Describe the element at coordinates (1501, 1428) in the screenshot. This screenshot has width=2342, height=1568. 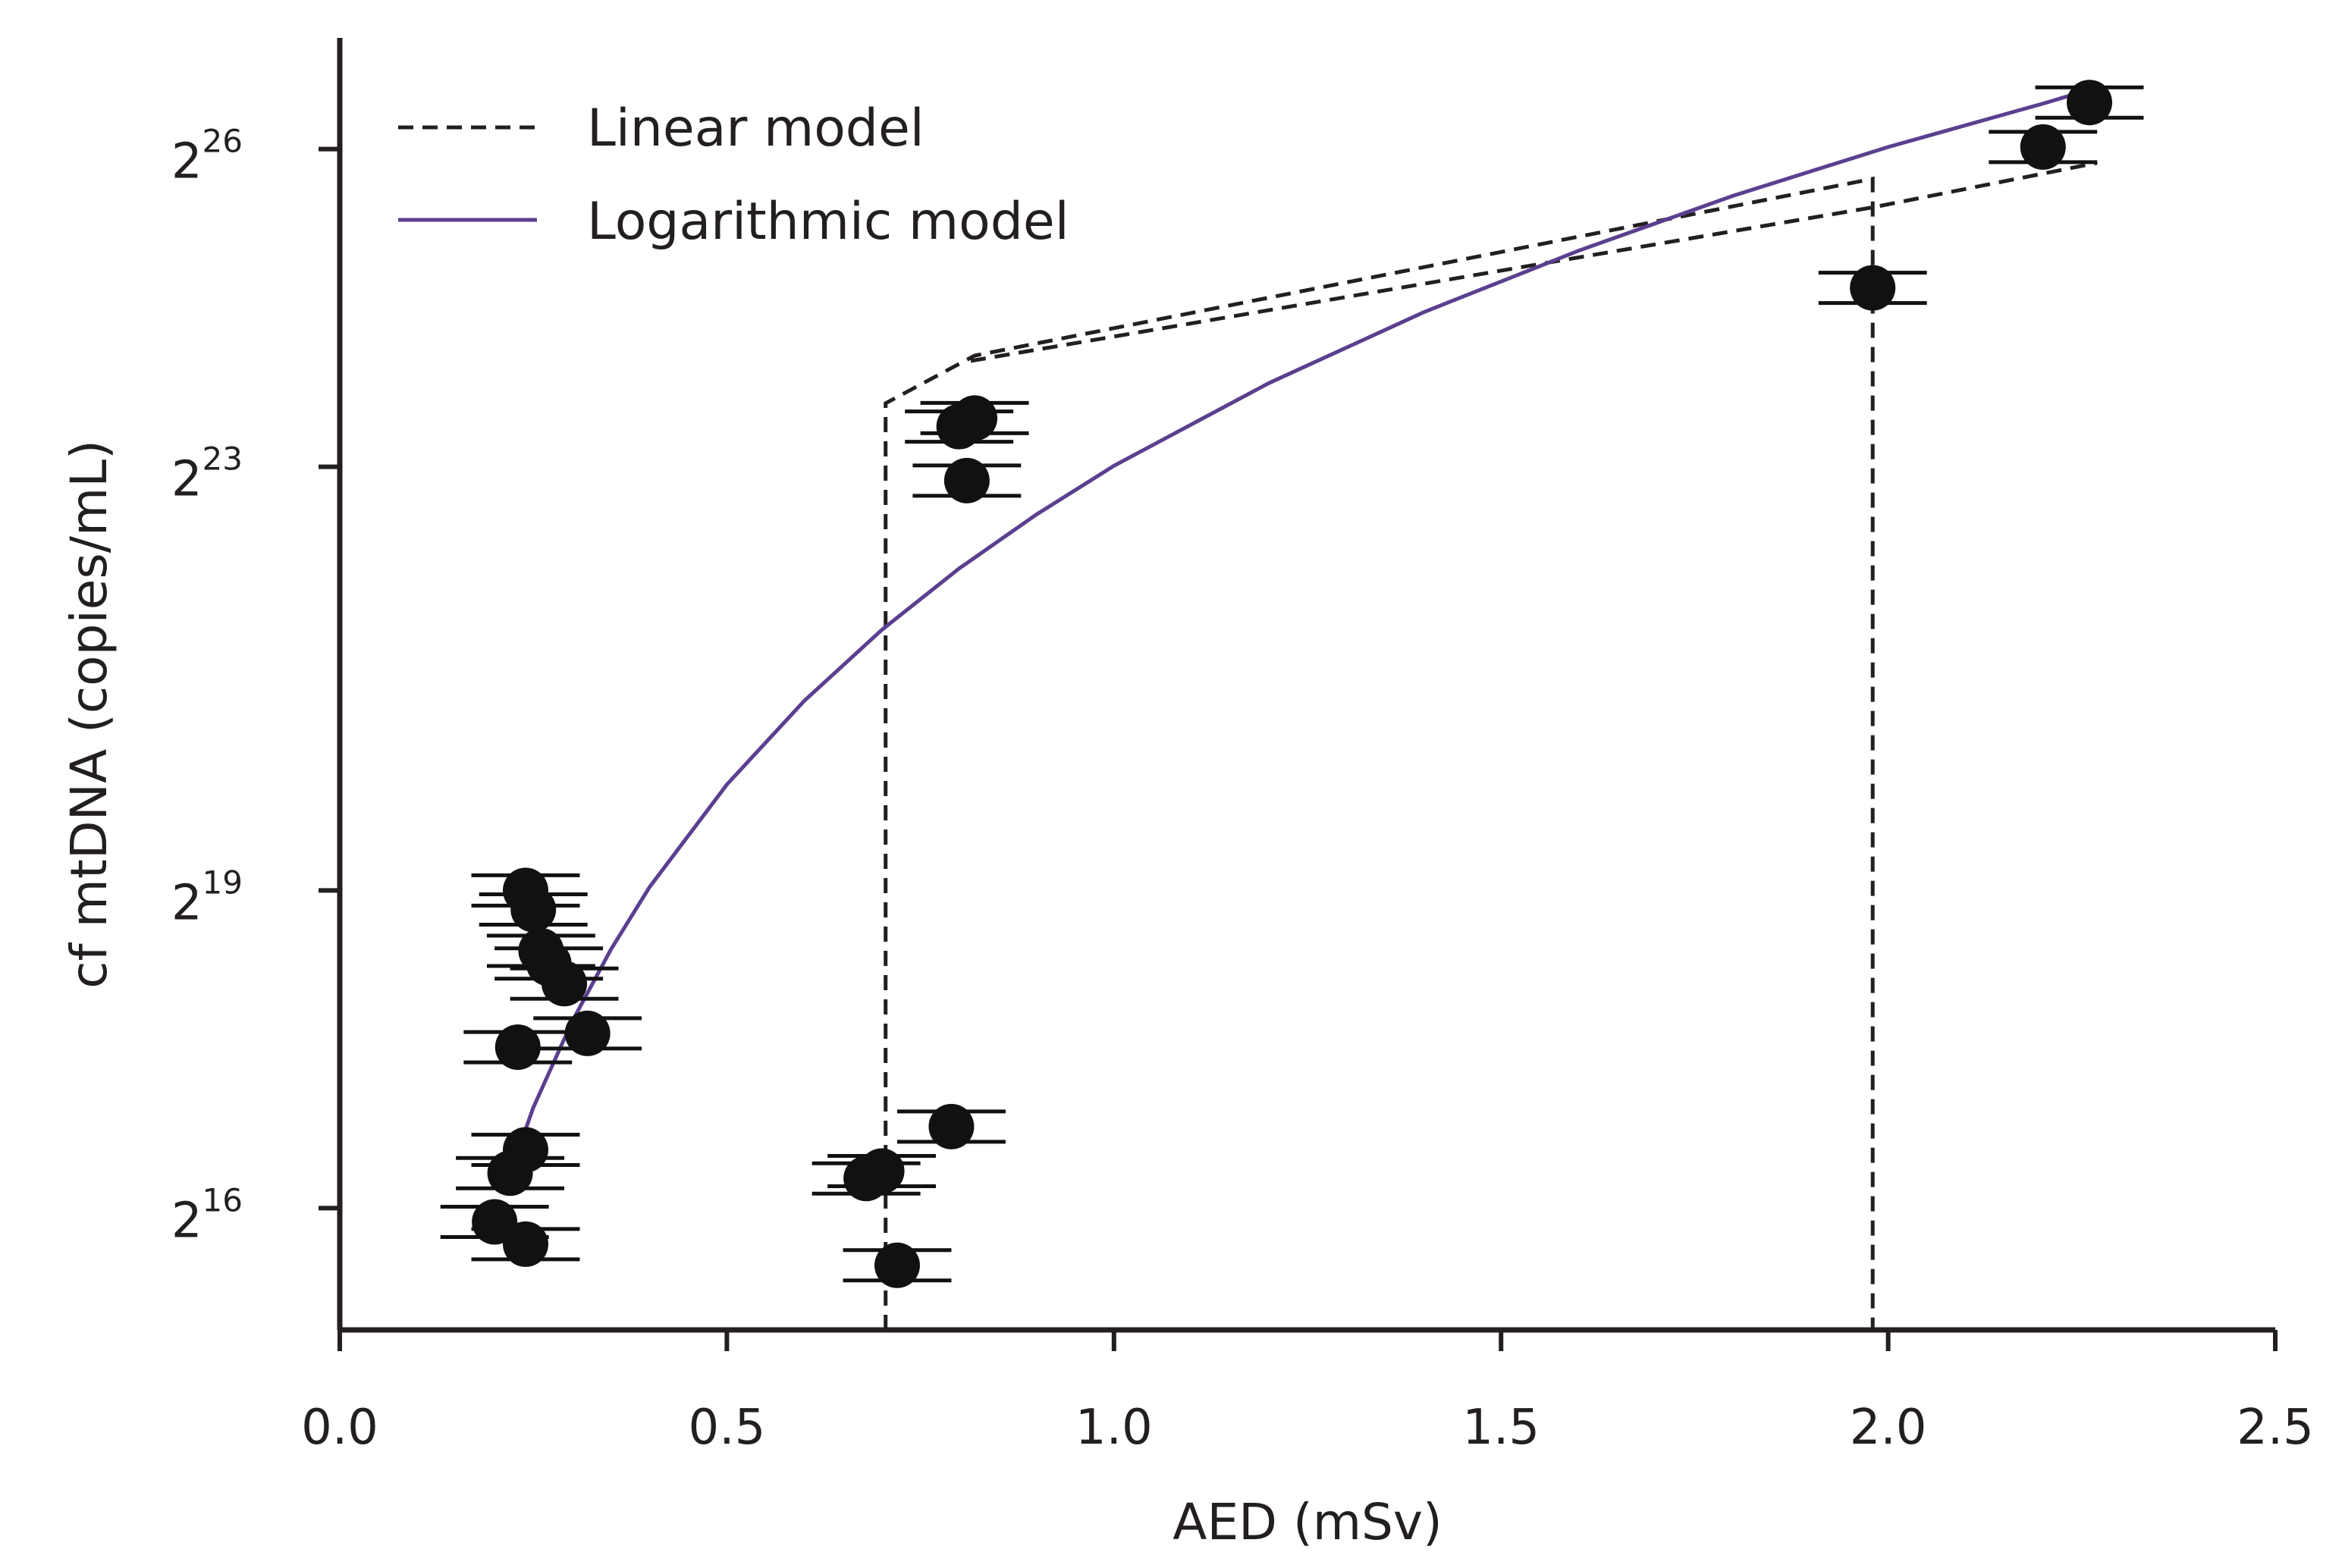
I see `x-tick-label: 1.5` at that location.